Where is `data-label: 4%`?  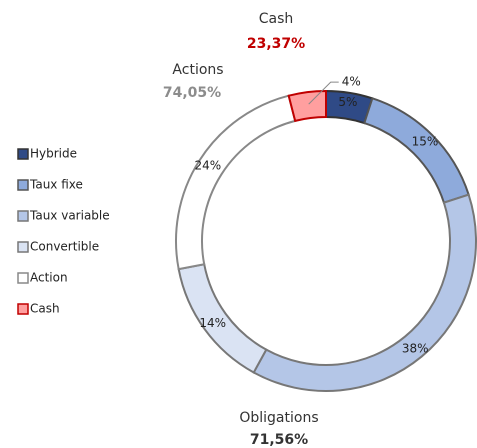
data-label: 4% is located at coordinates (351, 82).